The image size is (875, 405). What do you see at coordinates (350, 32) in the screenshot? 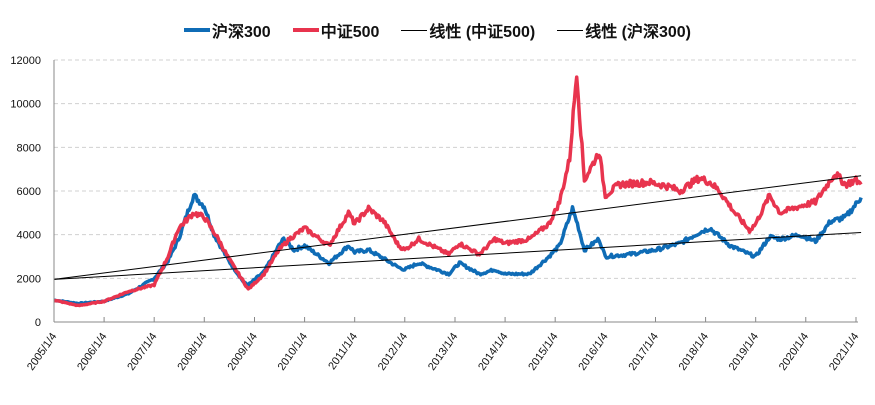
I see `legend-label: 中证500` at bounding box center [350, 32].